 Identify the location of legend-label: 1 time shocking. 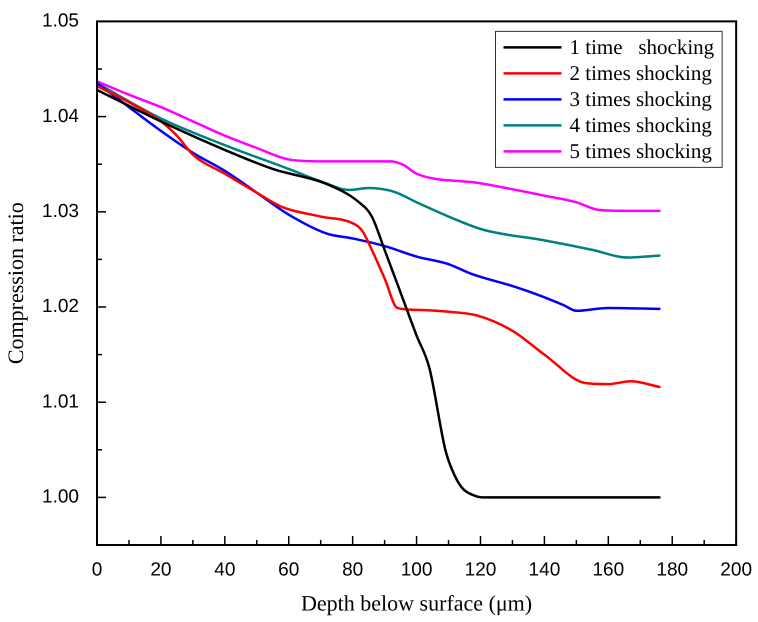
(642, 46).